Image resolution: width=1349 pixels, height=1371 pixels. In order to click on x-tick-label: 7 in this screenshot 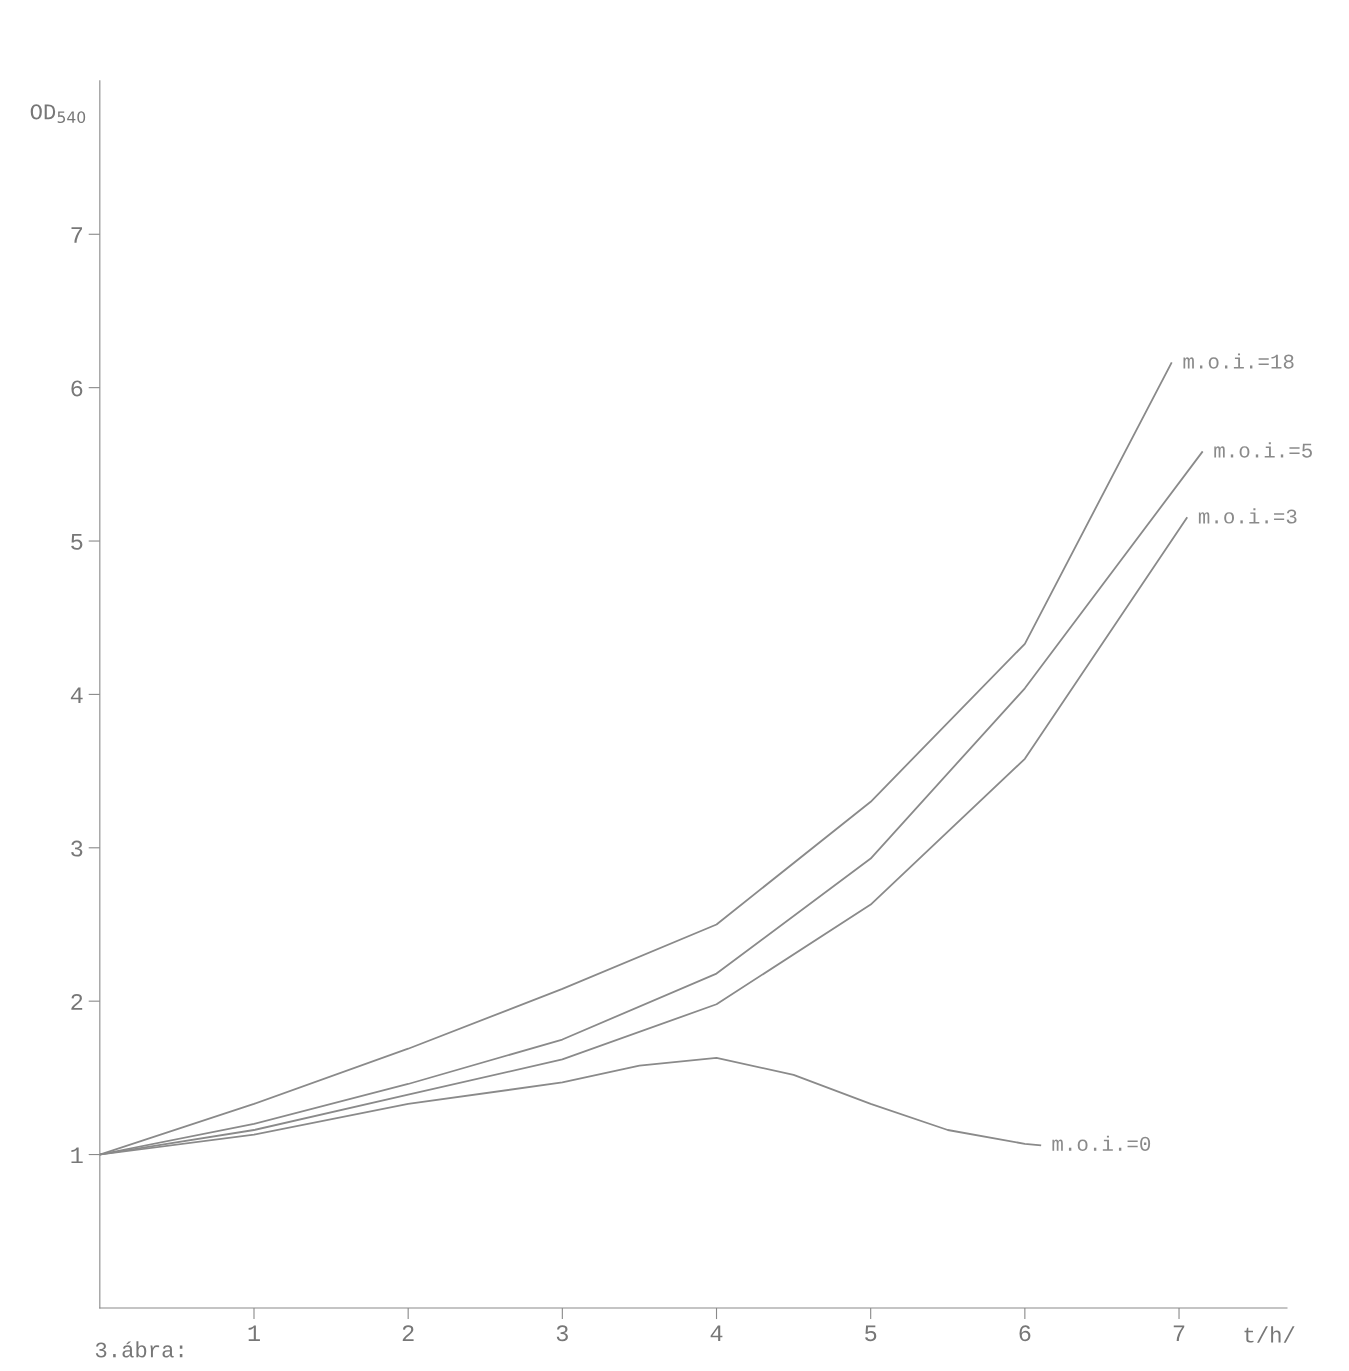, I will do `click(1179, 1333)`.